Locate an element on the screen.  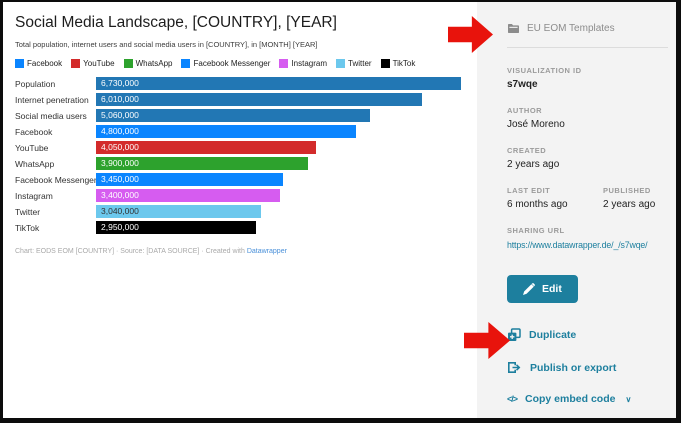
legend-item: WhatsApp is located at coordinates (148, 63).